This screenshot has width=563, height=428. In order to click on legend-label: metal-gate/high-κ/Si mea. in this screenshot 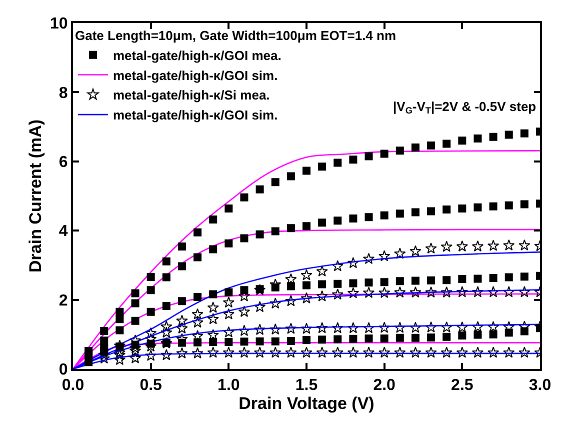, I will do `click(191, 95)`.